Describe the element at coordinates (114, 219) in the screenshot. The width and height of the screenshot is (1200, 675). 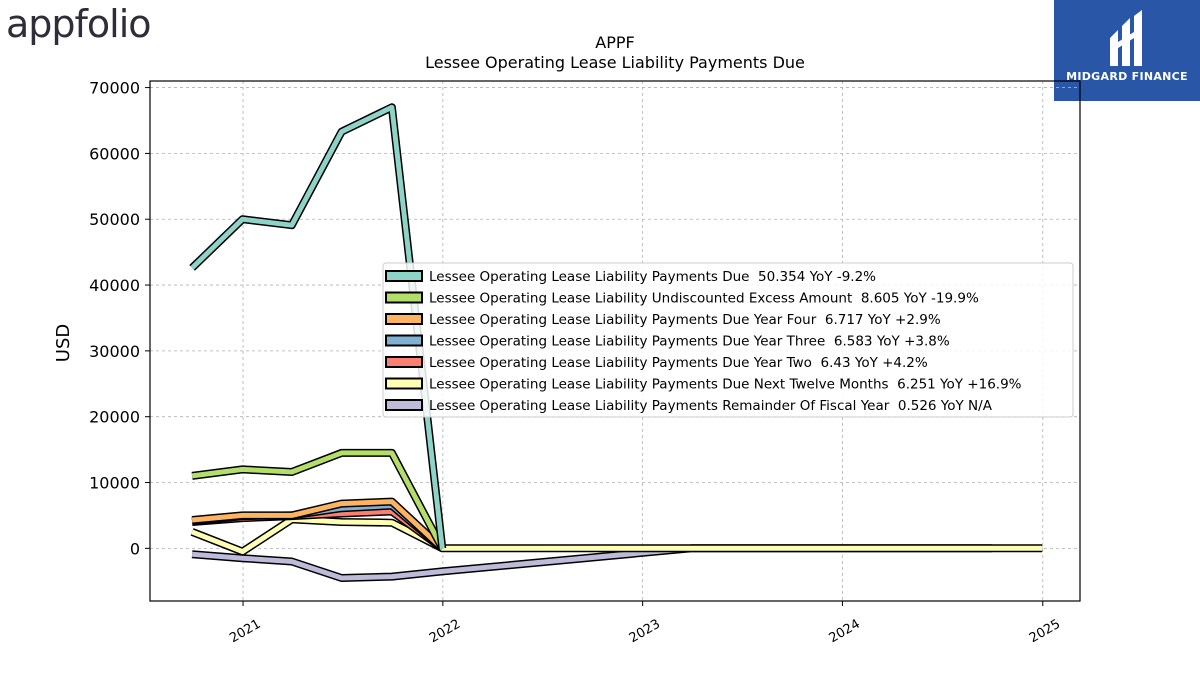
I see `y-tick-label: 50000` at that location.